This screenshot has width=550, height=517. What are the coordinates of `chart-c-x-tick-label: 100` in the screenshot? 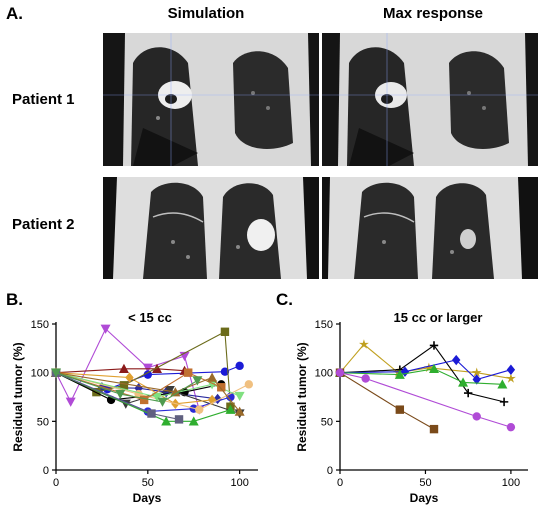 It's located at (511, 483).